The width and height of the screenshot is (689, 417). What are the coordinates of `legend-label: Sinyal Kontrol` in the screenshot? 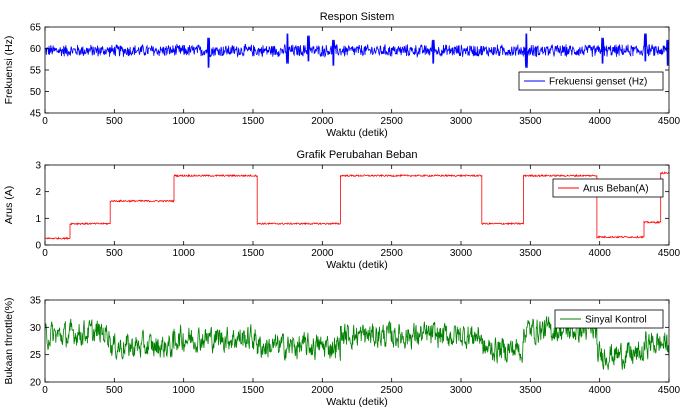 It's located at (616, 320).